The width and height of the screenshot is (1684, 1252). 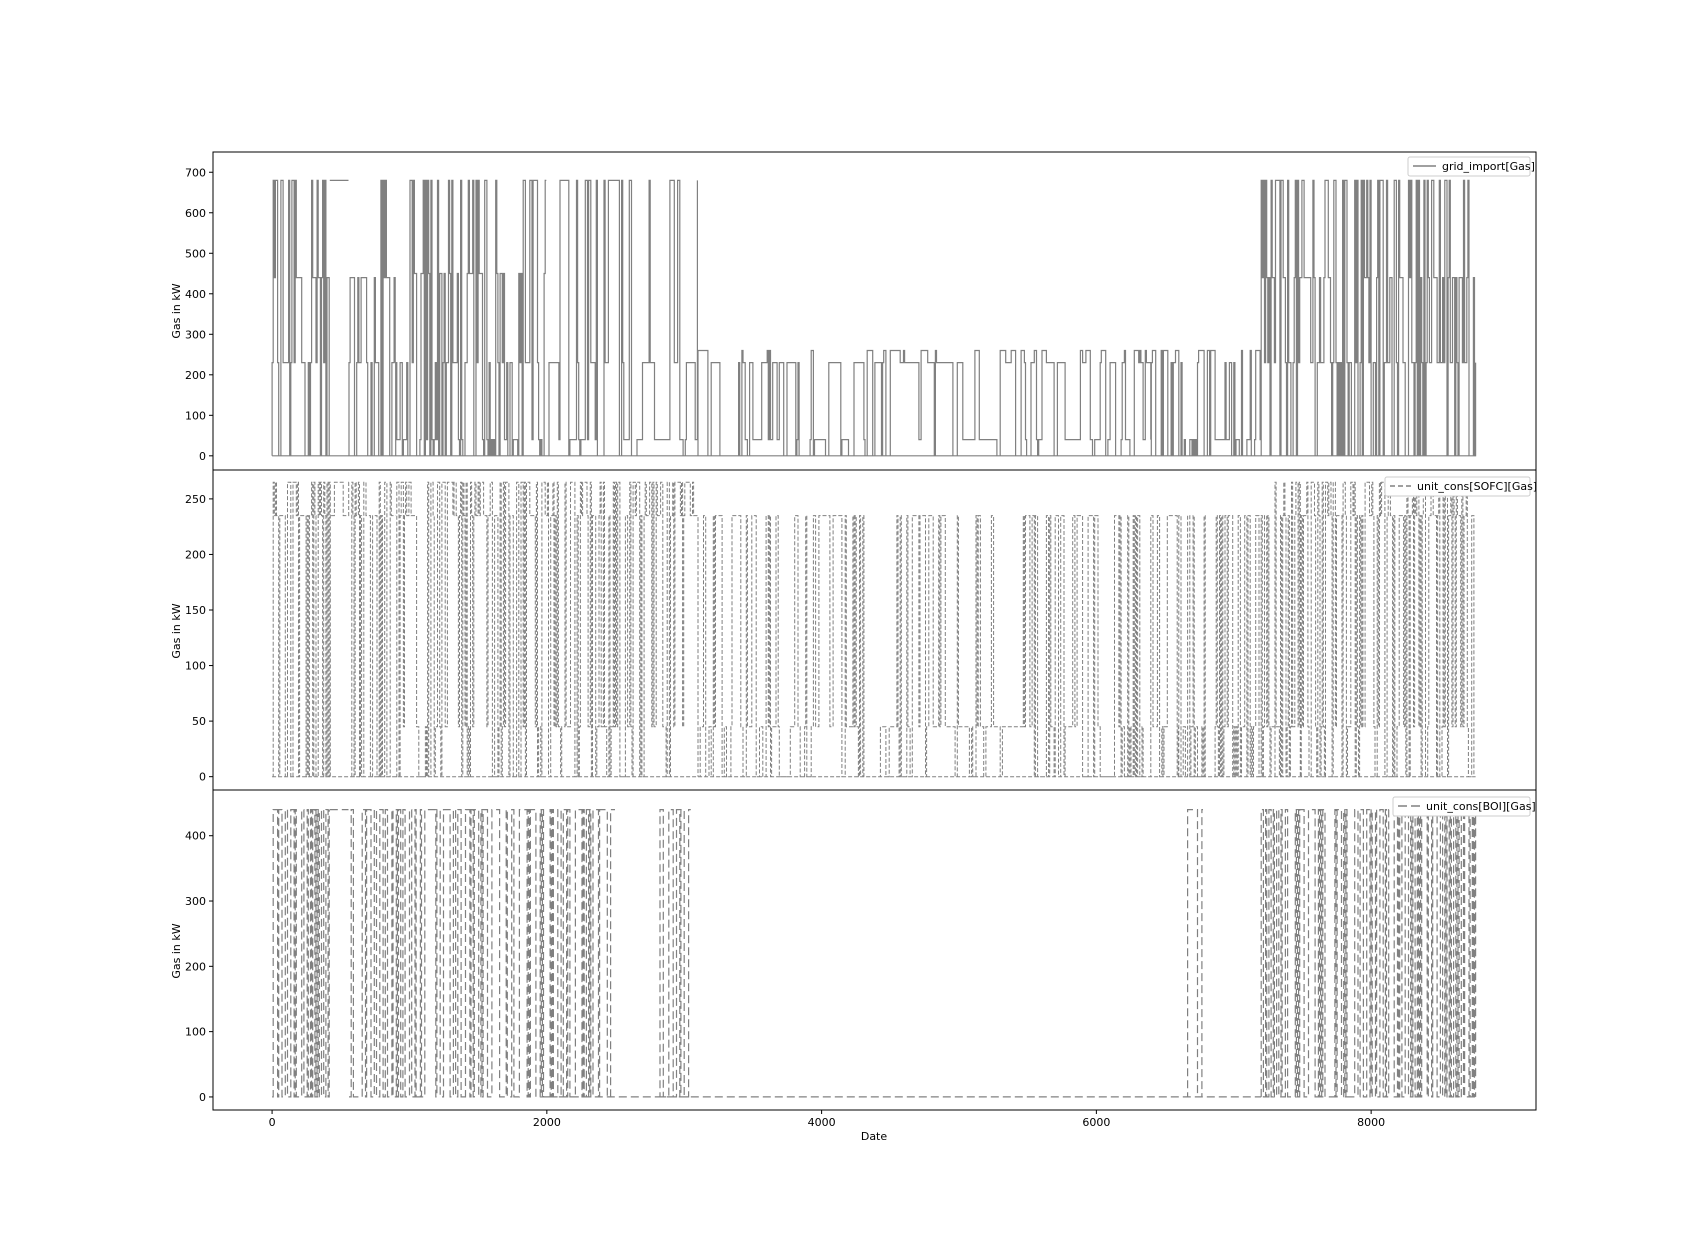 I want to click on legend: unit_cons[SOFC][Gas], so click(x=1460, y=486).